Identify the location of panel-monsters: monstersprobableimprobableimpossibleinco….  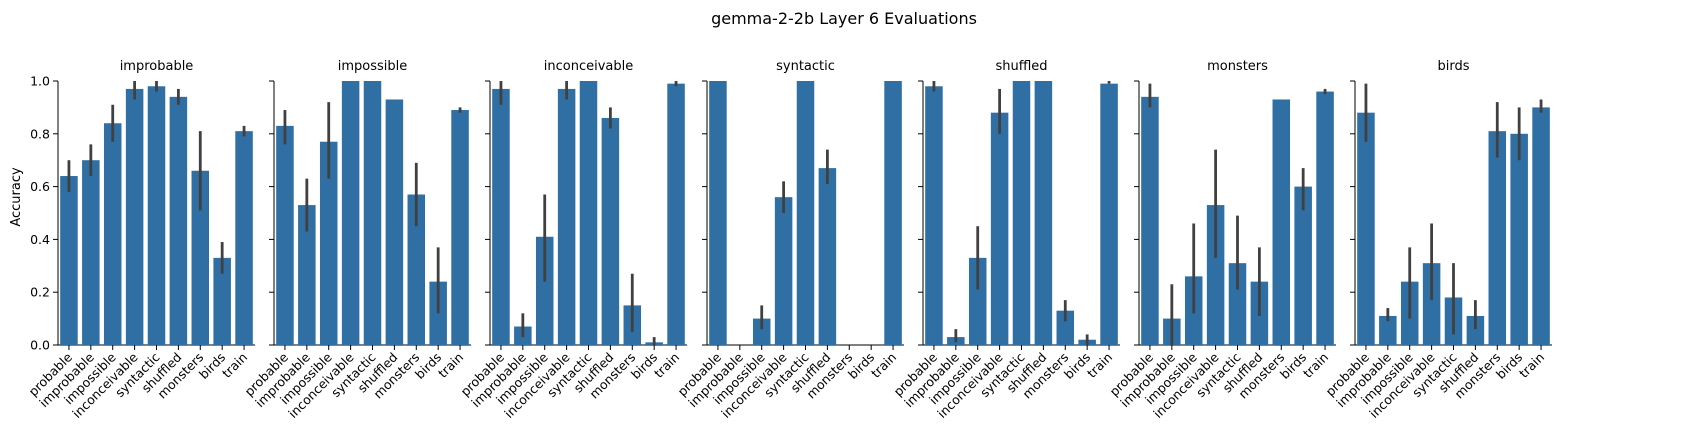
(1221, 240).